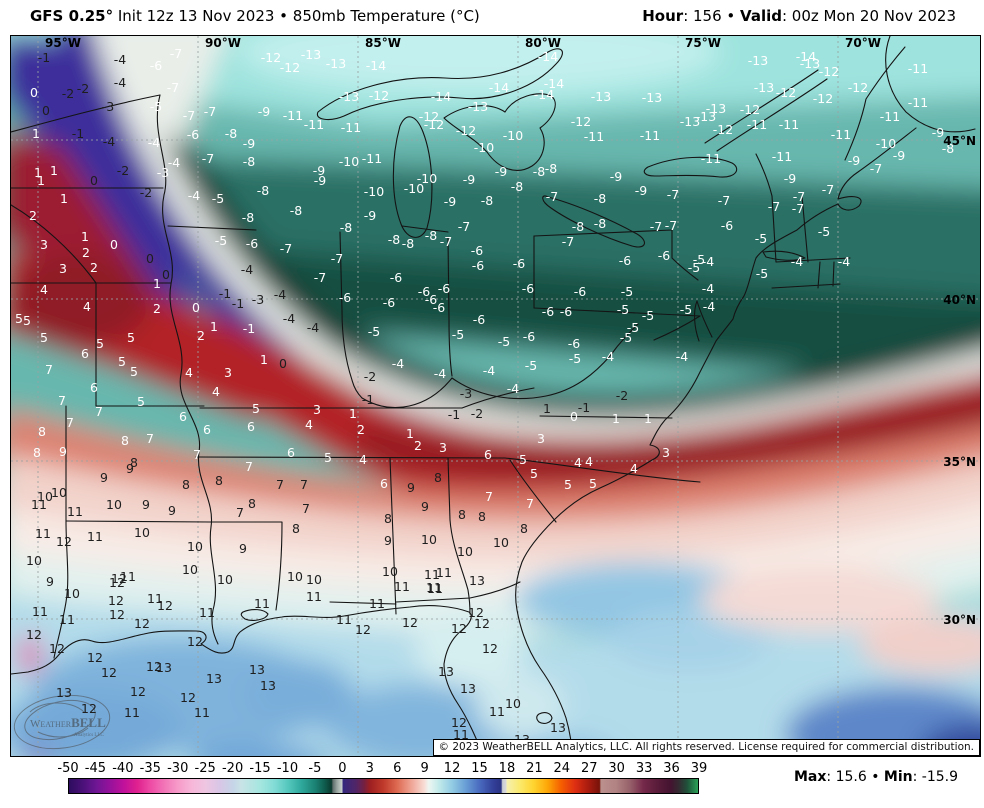 Image resolution: width=984 pixels, height=808 pixels. I want to click on st-lawrence-river, so click(766, 110).